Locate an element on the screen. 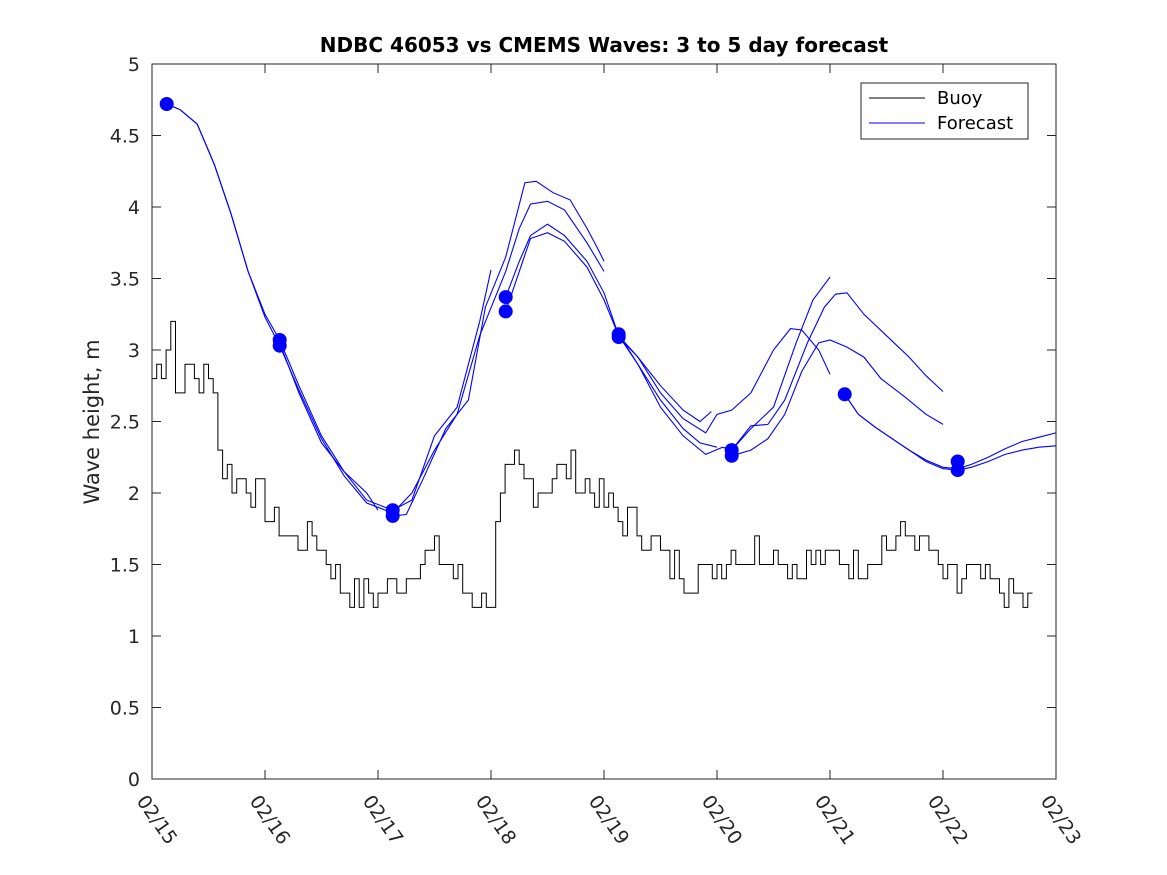  y-tick-label: 0 is located at coordinates (134, 780).